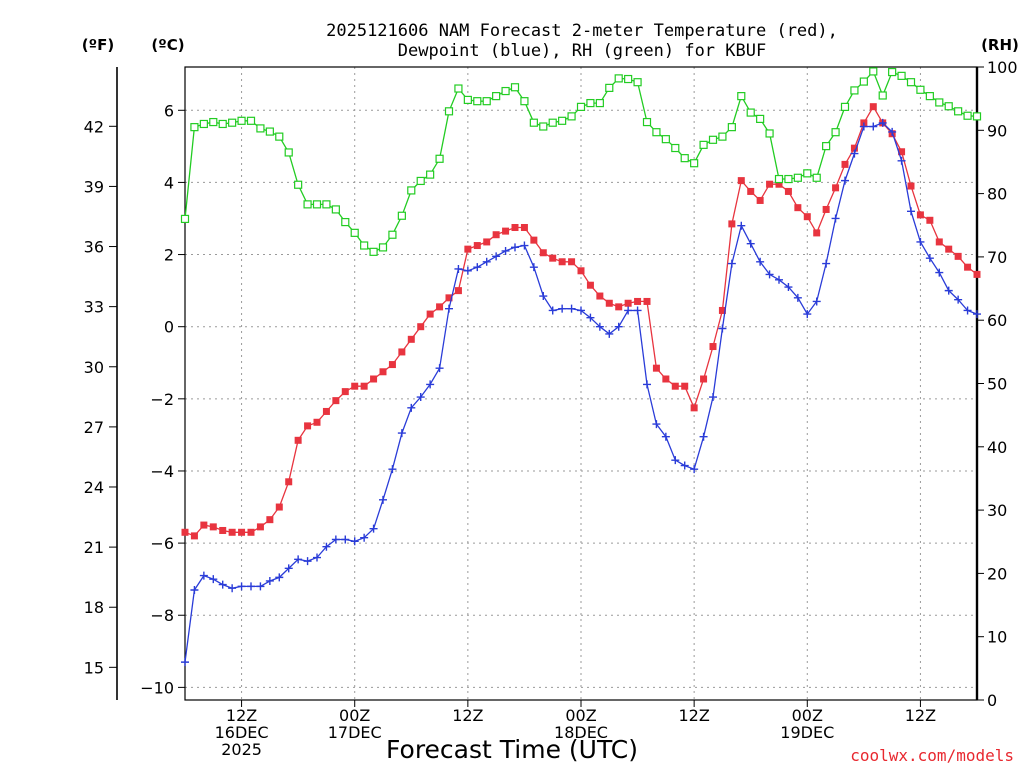 The height and width of the screenshot is (768, 1024). What do you see at coordinates (94, 367) in the screenshot?
I see `fahrenheit-tick-label: 30` at bounding box center [94, 367].